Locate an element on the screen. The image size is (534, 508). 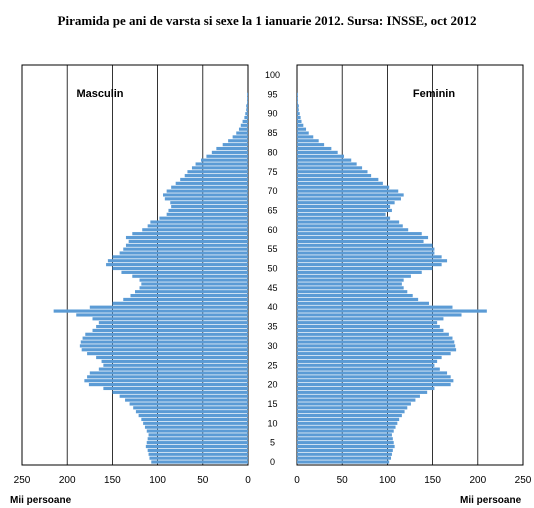
age-tick-label: 85 is located at coordinates (272, 133).